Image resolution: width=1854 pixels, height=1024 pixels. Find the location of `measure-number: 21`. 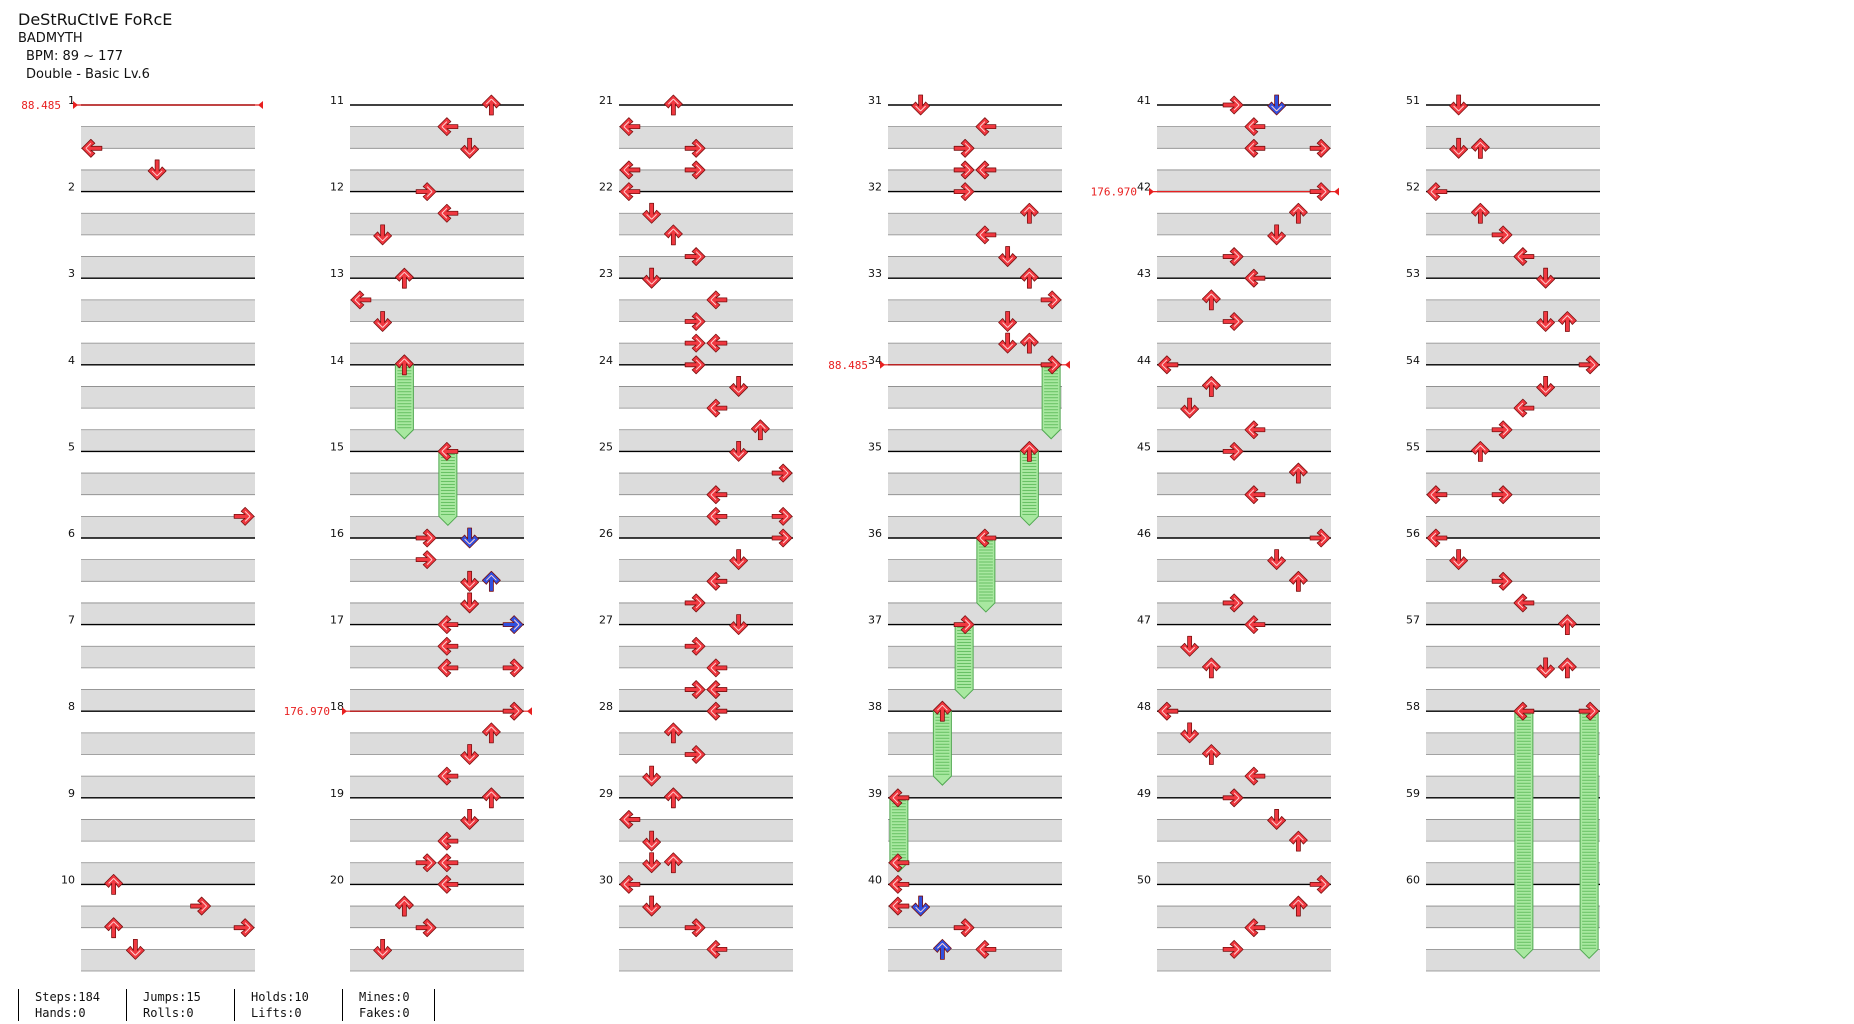

measure-number: 21 is located at coordinates (606, 100).